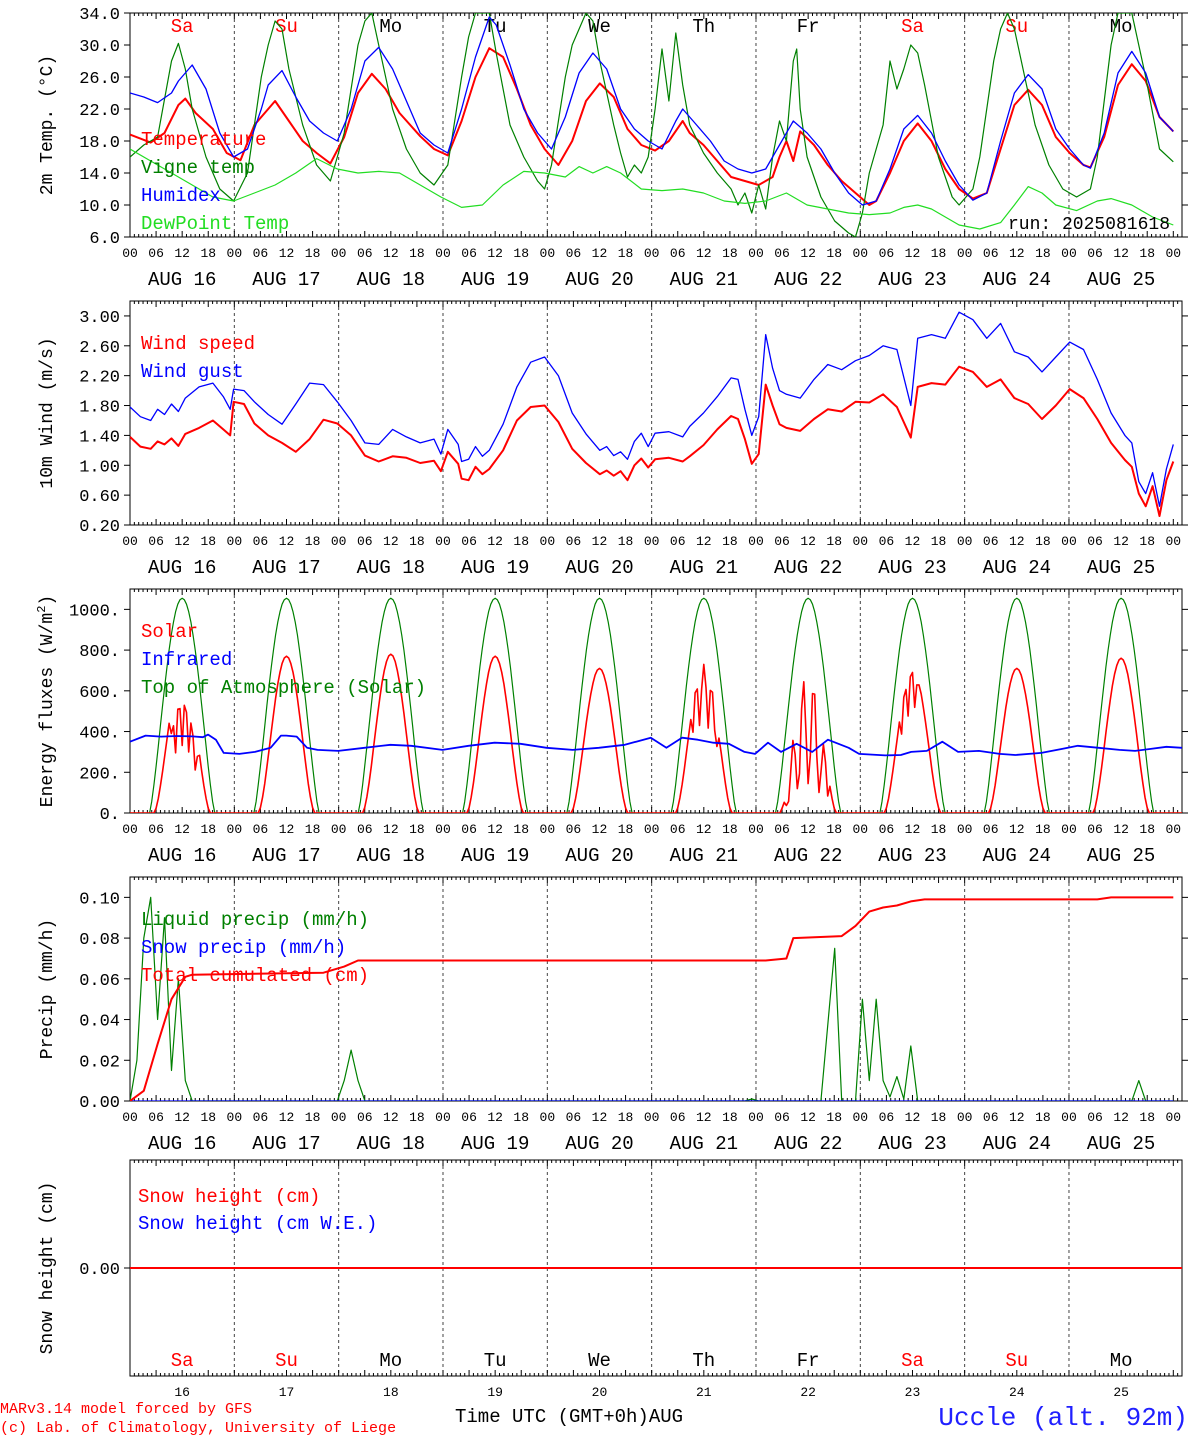 The height and width of the screenshot is (1440, 1194). I want to click on y-axis-label-main: Energy fluxes (W/m, so click(48, 710).